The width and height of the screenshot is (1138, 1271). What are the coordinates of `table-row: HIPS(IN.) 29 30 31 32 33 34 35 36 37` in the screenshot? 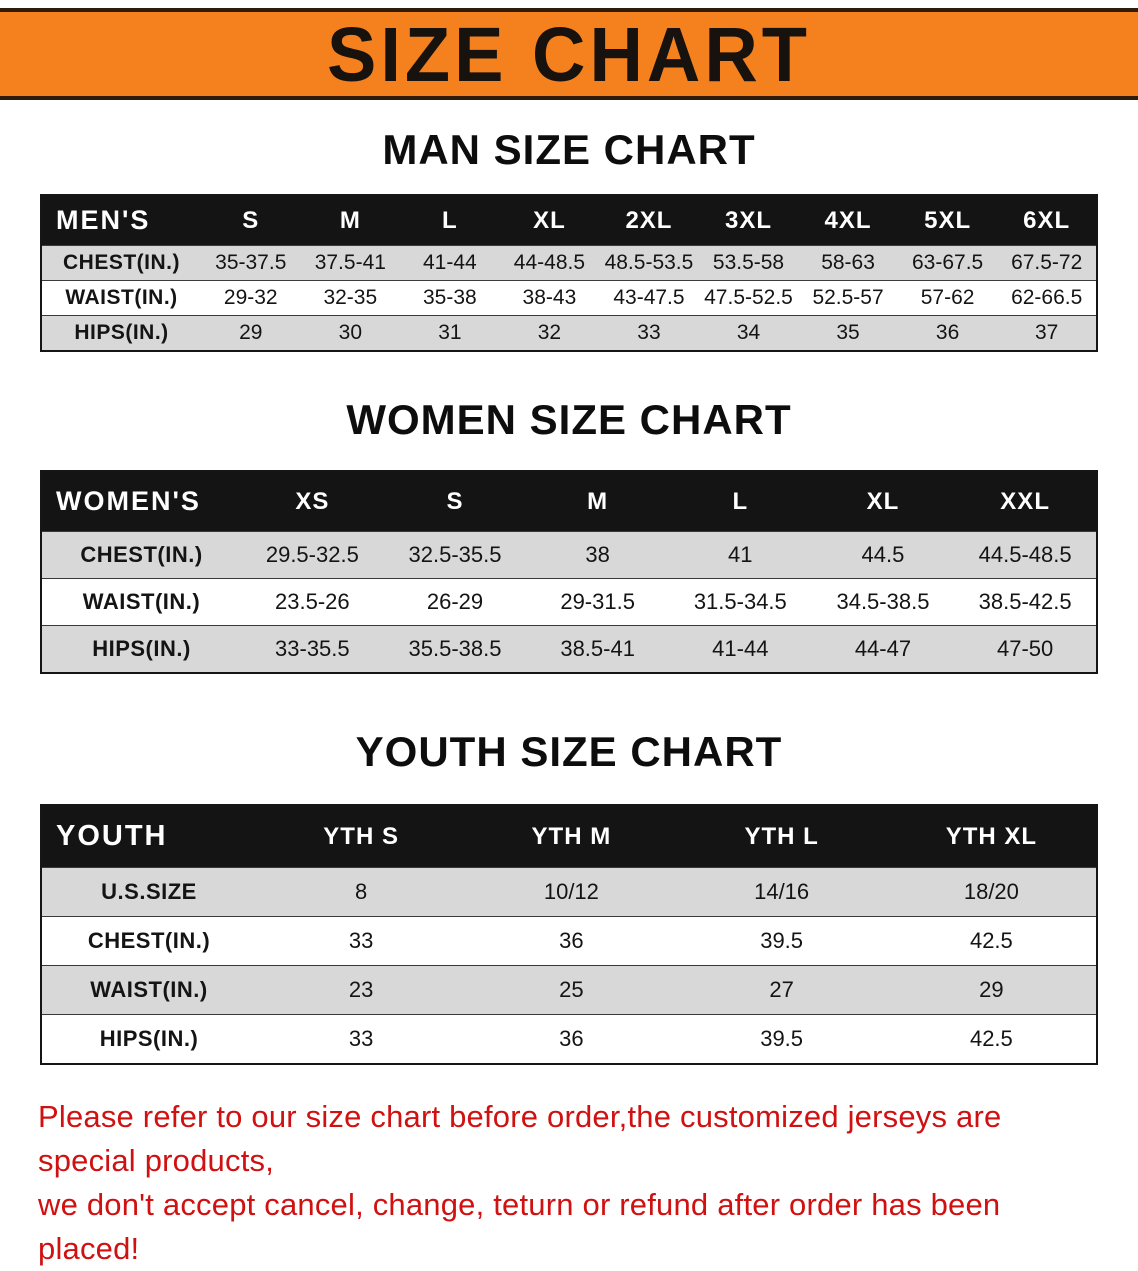 It's located at (569, 333).